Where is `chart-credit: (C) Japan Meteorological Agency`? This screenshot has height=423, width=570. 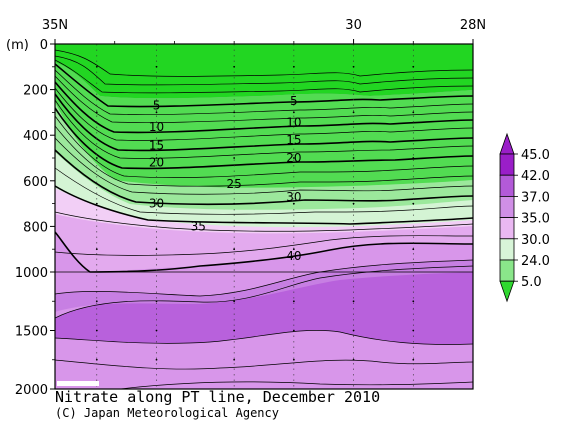 chart-credit: (C) Japan Meteorological Agency is located at coordinates (167, 413).